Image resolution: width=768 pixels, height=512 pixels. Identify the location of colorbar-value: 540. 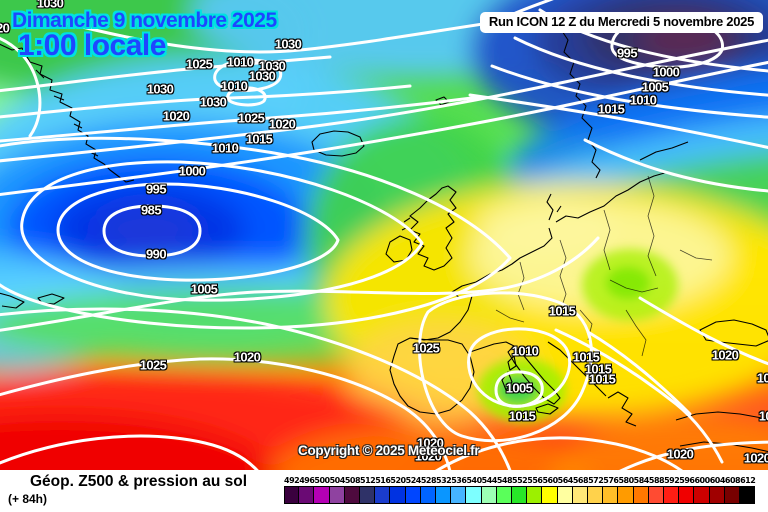
(474, 480).